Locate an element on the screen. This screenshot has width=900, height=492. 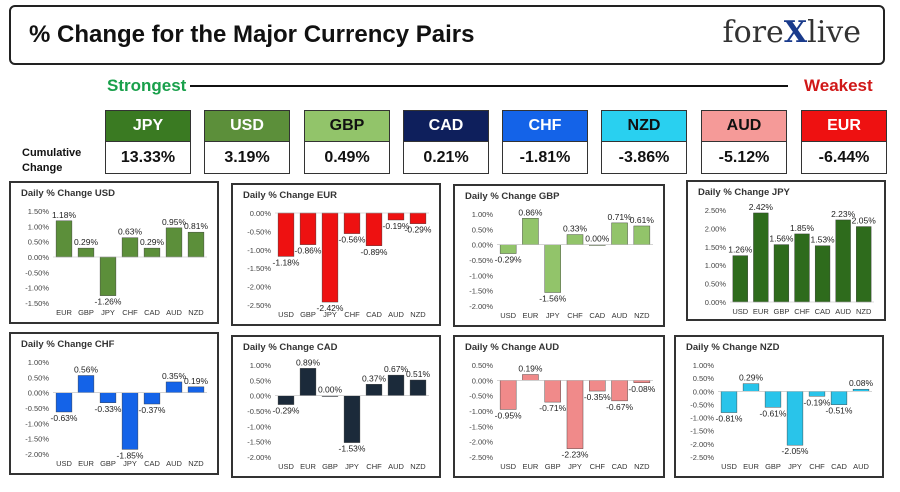
data-label: -0.19% is located at coordinates (396, 226).